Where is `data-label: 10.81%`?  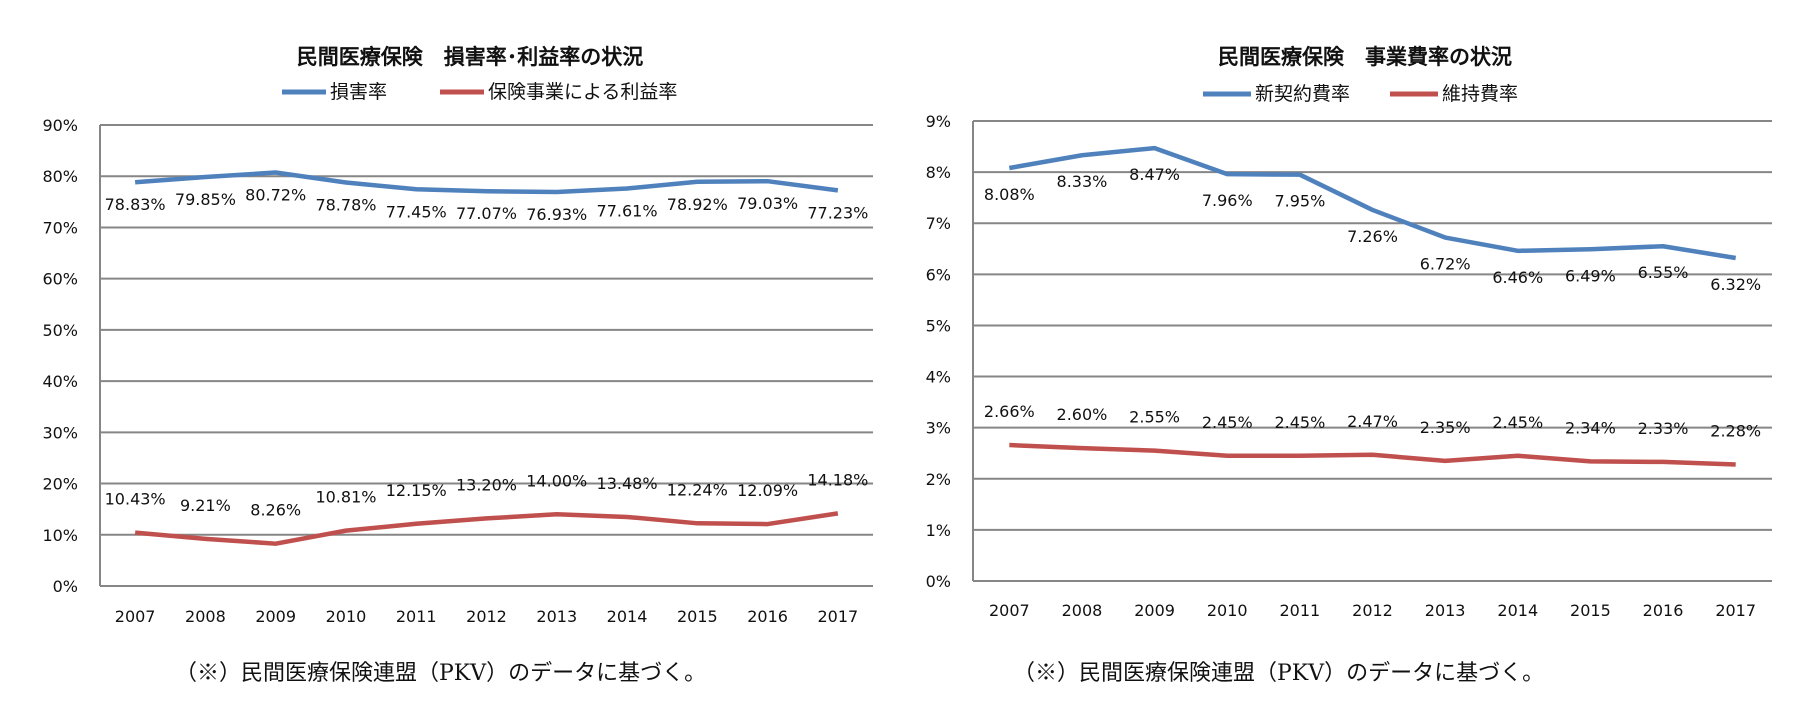
data-label: 10.81% is located at coordinates (345, 497).